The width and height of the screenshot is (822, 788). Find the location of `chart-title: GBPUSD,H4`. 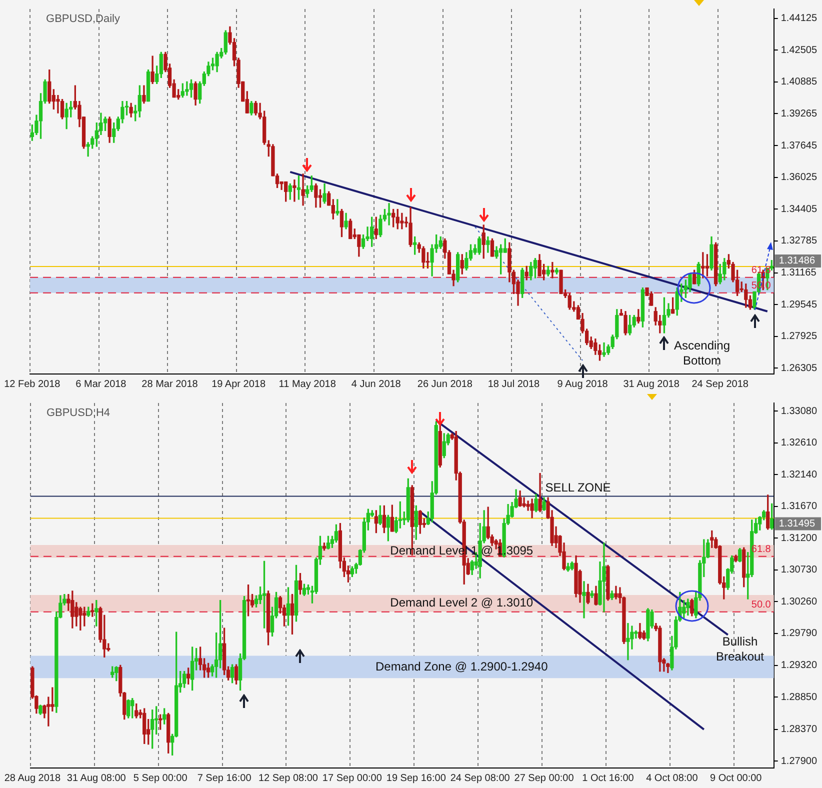

chart-title: GBPUSD,H4 is located at coordinates (78, 413).